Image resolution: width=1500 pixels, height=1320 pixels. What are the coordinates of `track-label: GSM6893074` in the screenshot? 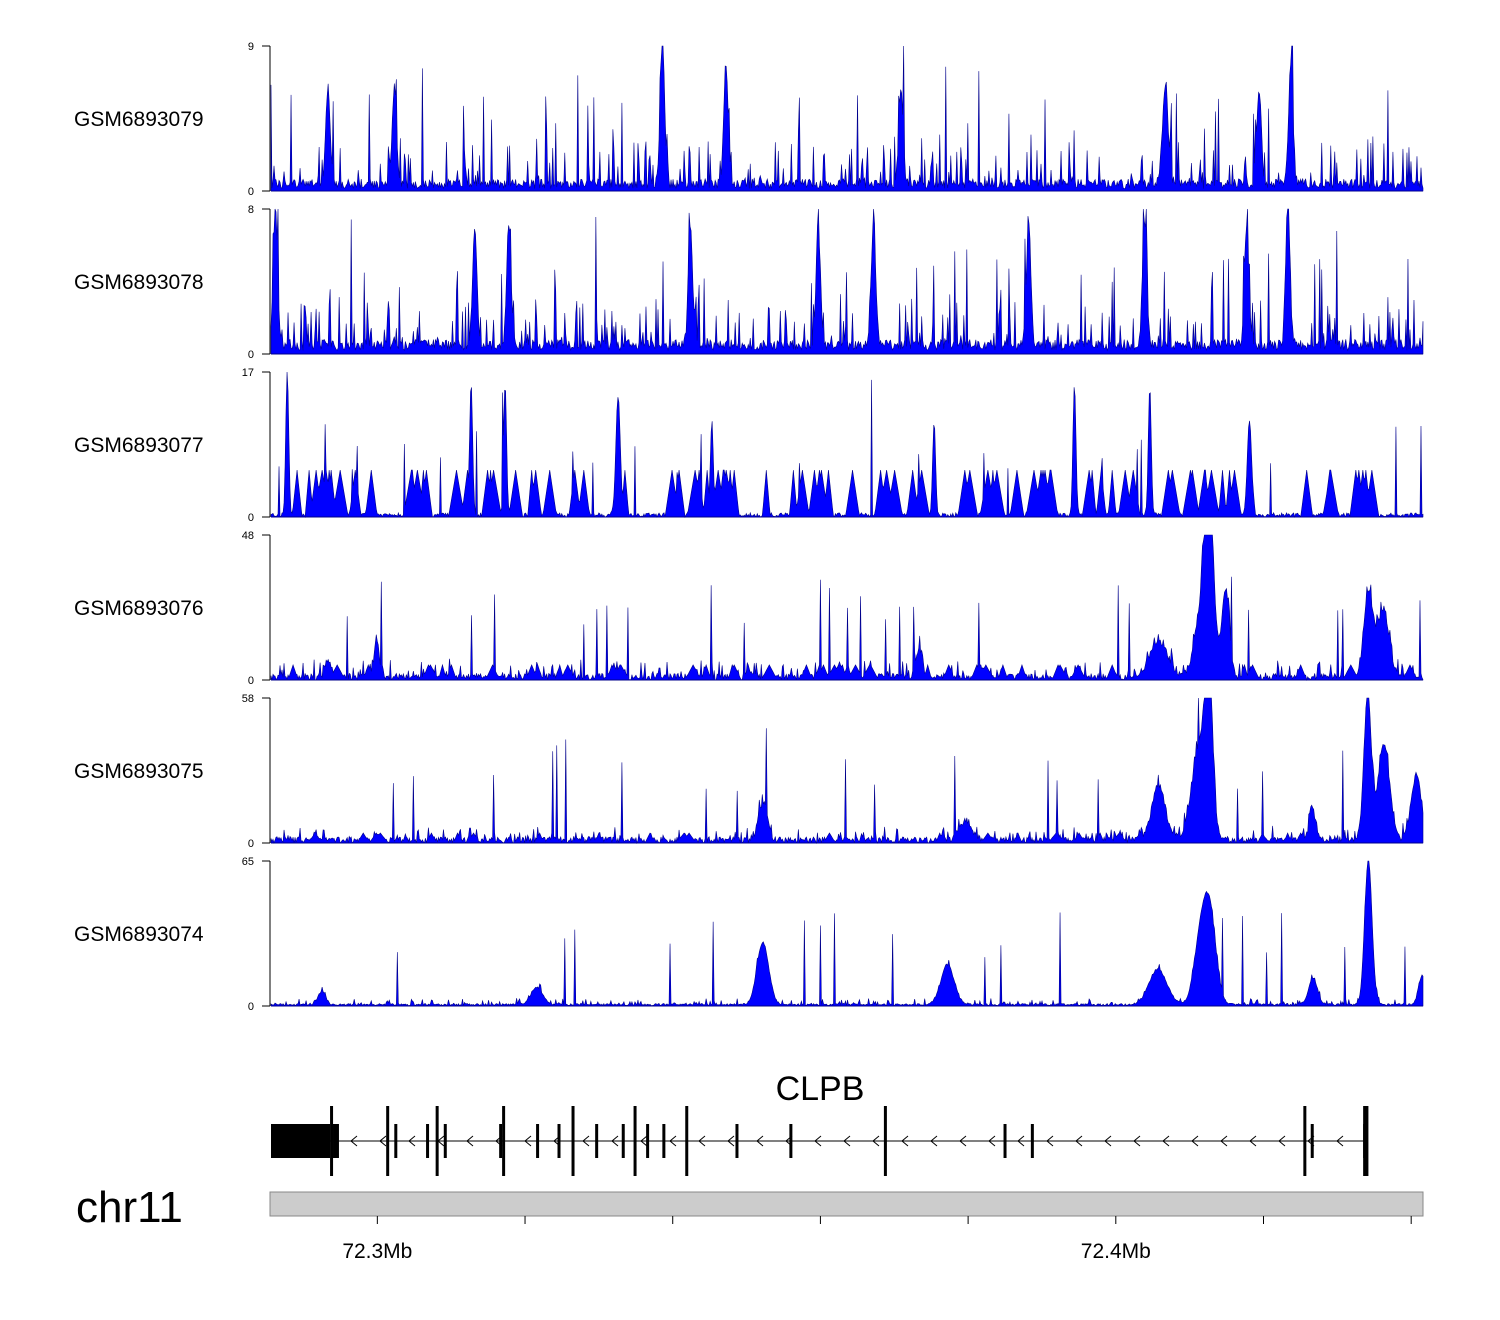 It's located at (139, 934).